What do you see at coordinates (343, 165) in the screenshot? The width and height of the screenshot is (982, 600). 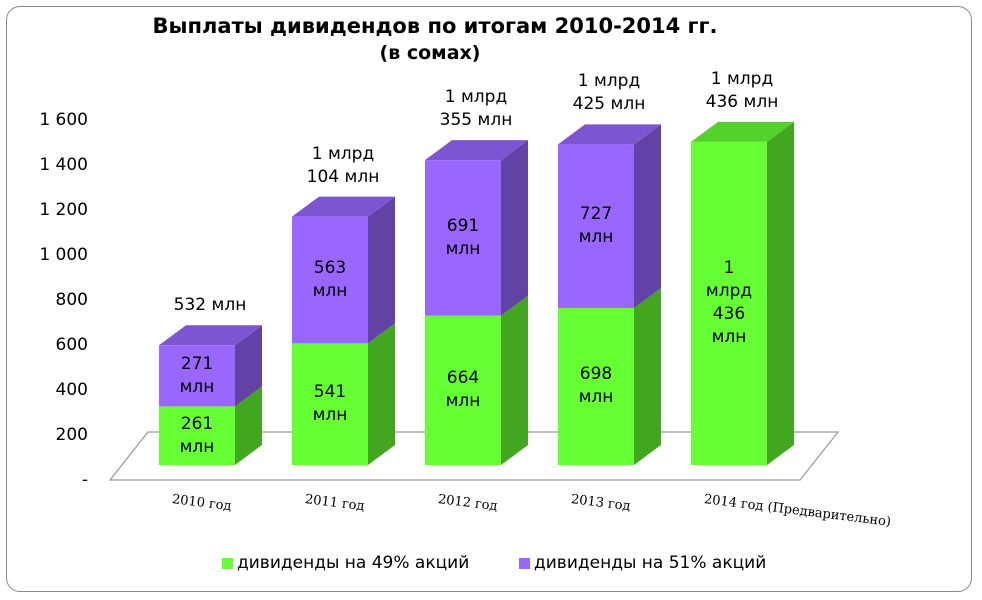 I see `total-label: 1 млрд 104 млн` at bounding box center [343, 165].